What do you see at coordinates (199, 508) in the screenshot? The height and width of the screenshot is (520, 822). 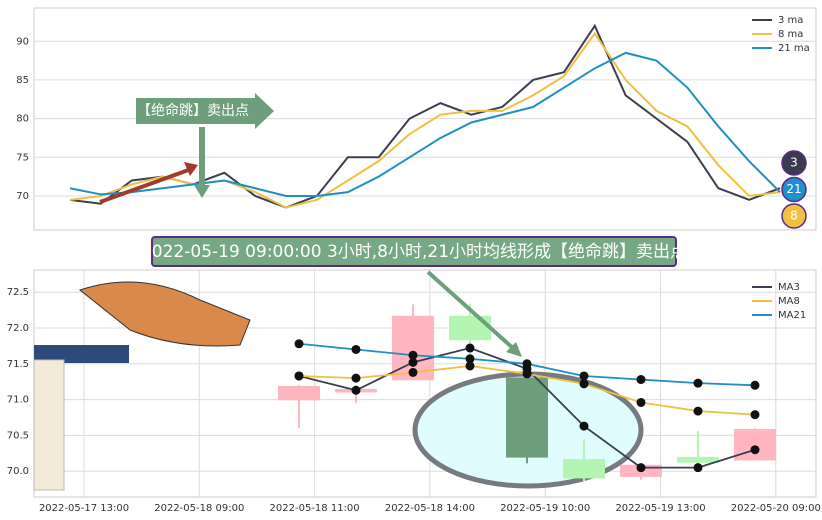 I see `x-tick-label: 2022-05-18 09:00` at bounding box center [199, 508].